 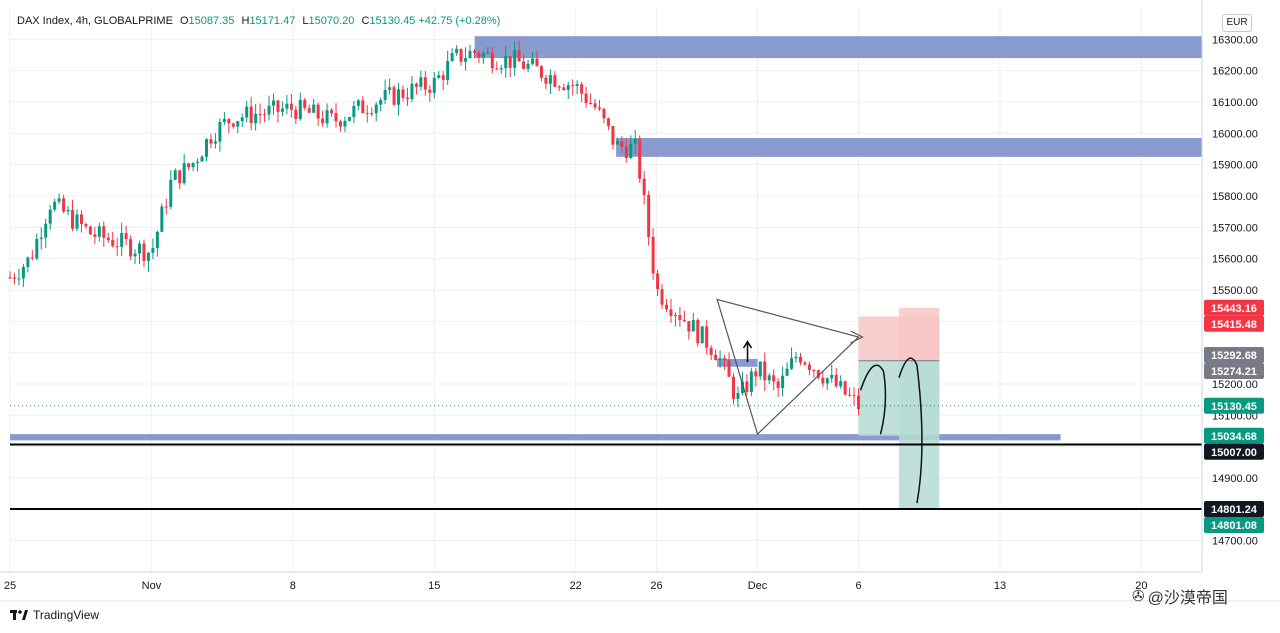 What do you see at coordinates (1235, 134) in the screenshot?
I see `y-tick-label: 16000.00` at bounding box center [1235, 134].